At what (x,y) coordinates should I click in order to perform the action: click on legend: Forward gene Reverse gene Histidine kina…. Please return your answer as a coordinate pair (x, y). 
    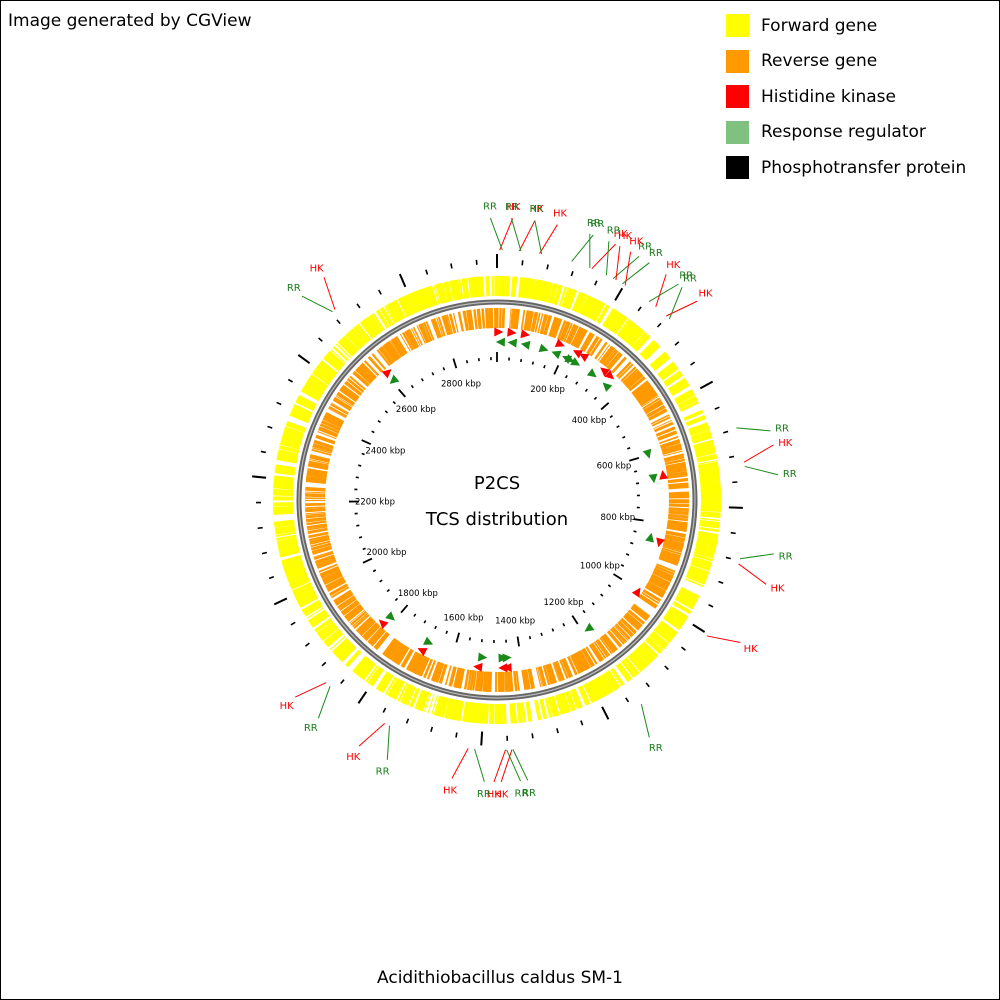
    Looking at the image, I should click on (846, 97).